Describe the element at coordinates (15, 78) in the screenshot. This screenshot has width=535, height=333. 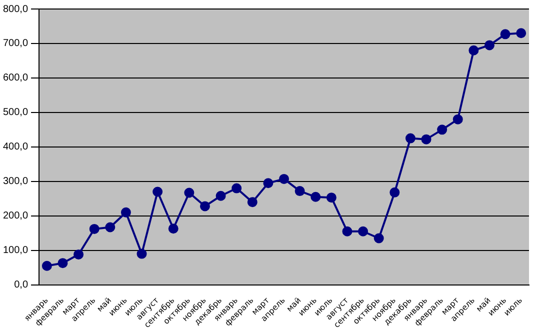
I see `y-tick-label: 600,0` at that location.